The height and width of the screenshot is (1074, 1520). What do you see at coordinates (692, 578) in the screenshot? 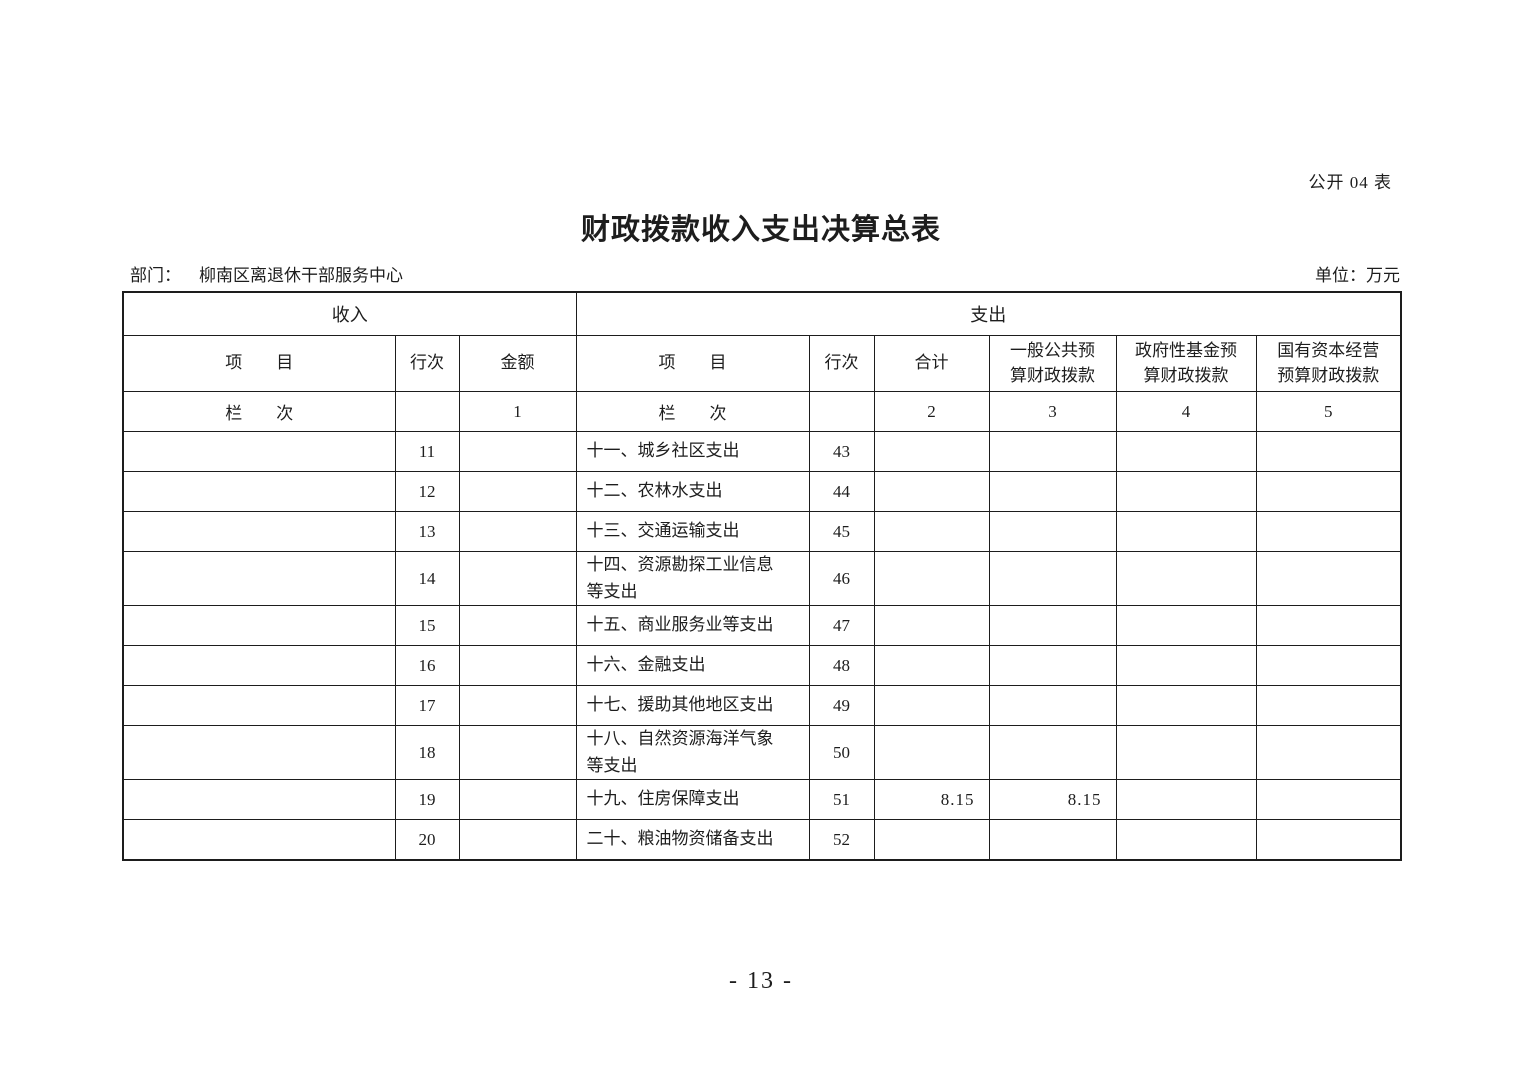
I see `expense-item-cell: 十四、资源勘探工业信息 等支出` at bounding box center [692, 578].